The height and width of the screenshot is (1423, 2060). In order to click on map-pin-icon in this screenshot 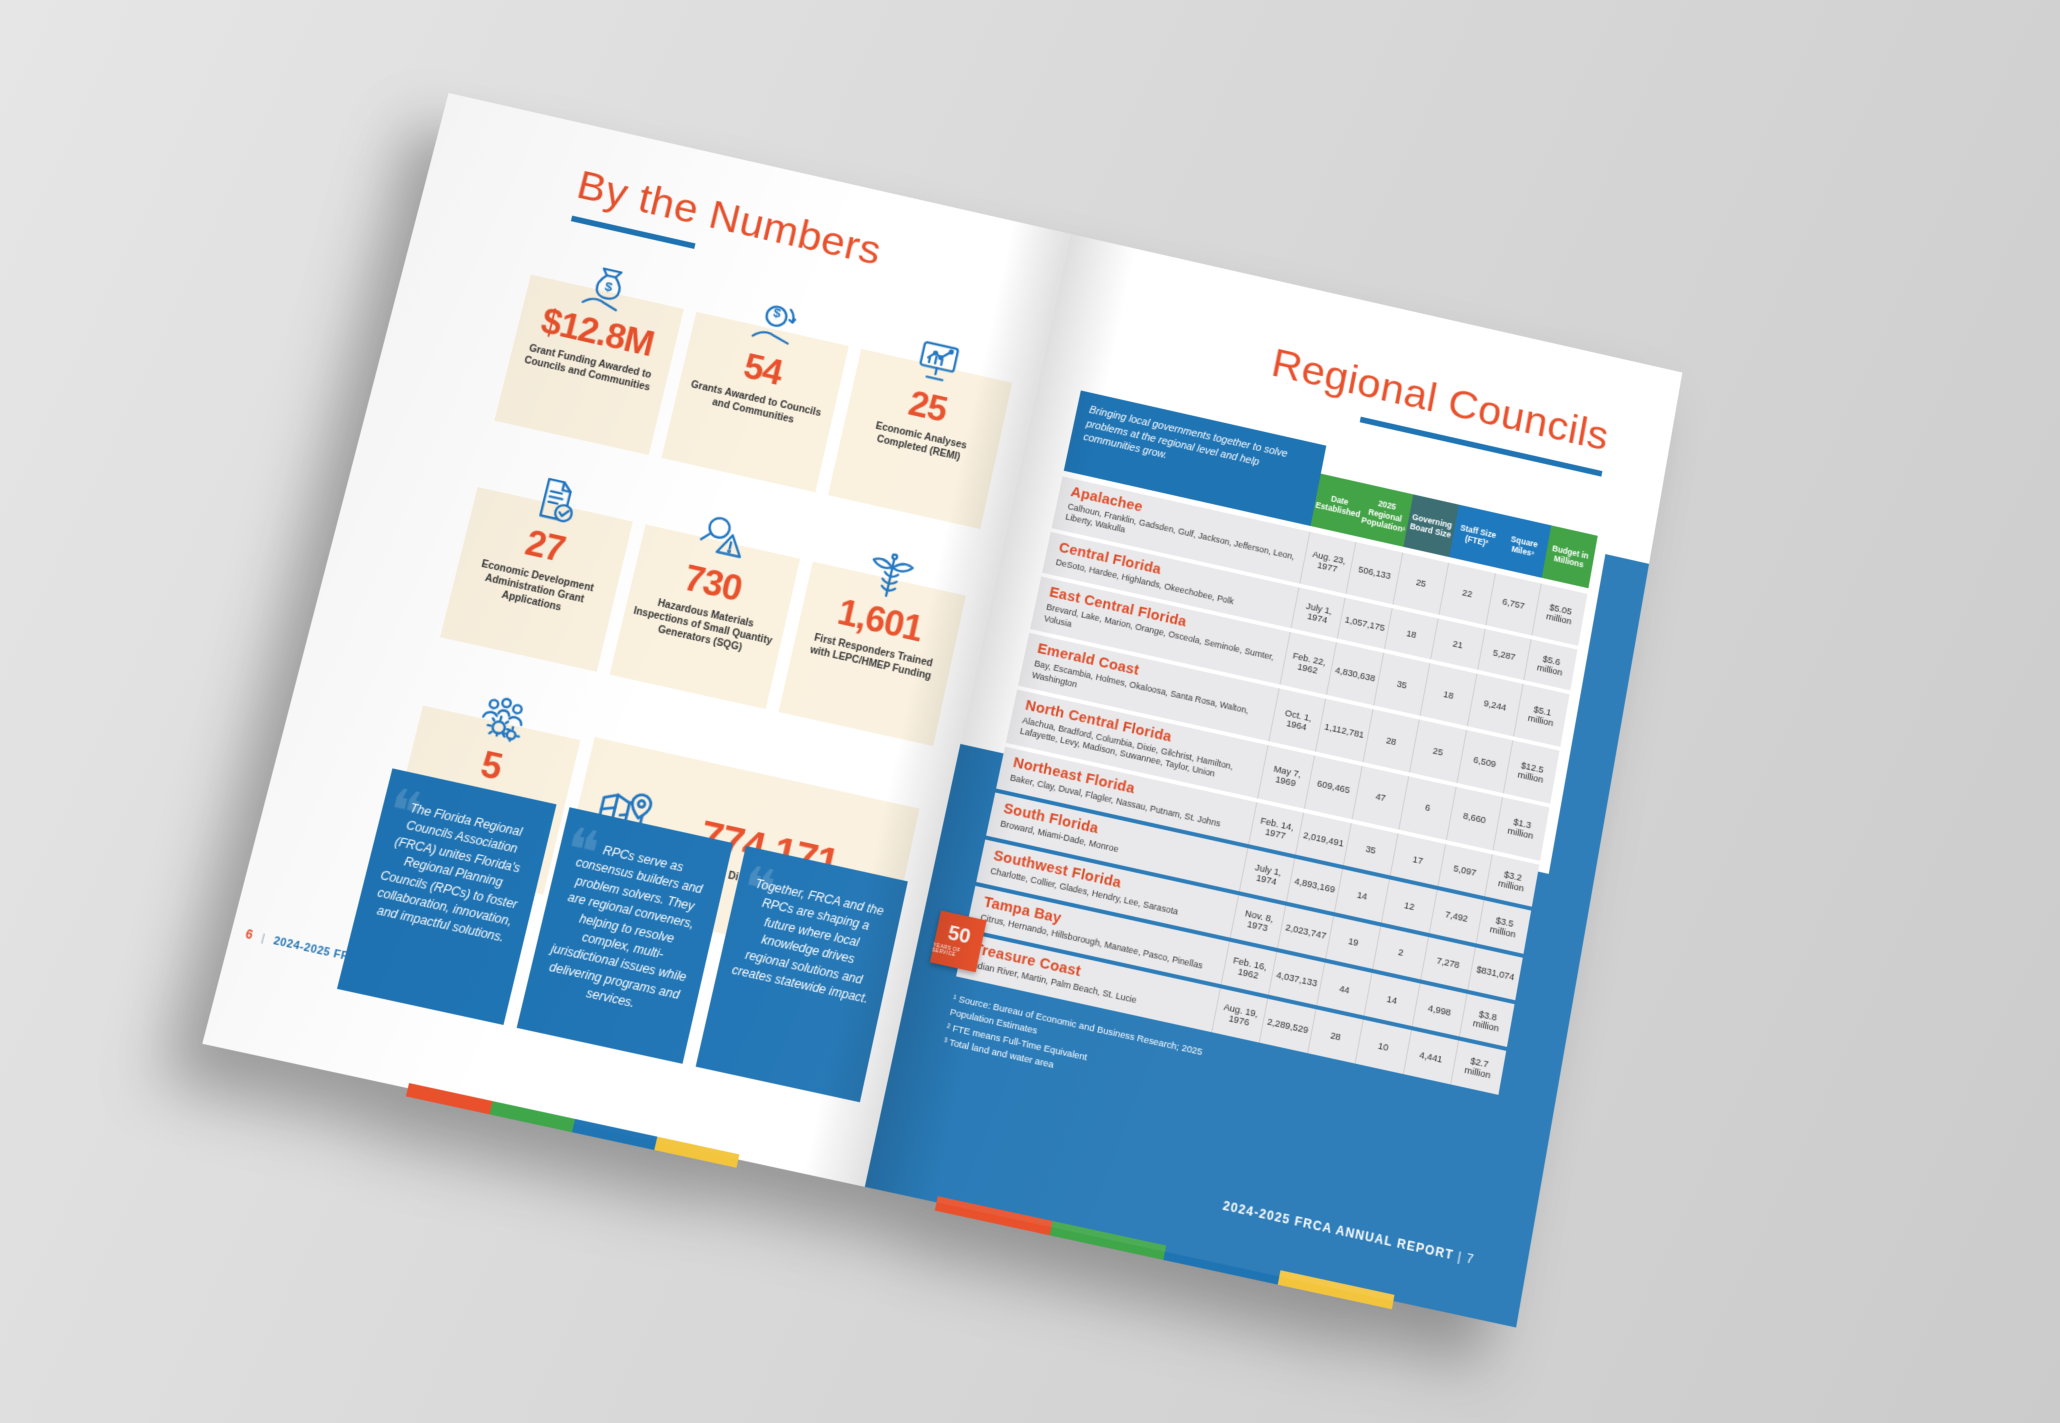, I will do `click(623, 815)`.